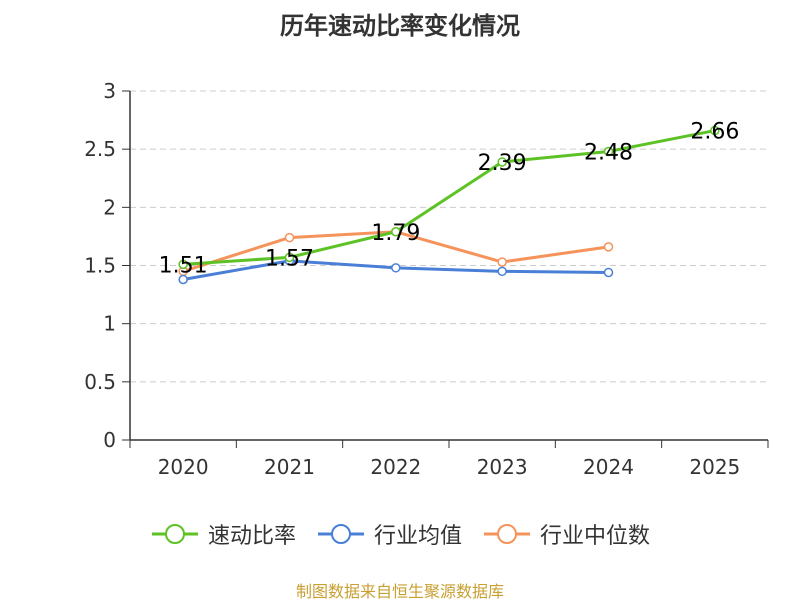  What do you see at coordinates (109, 207) in the screenshot?
I see `y-tick-label: 2` at bounding box center [109, 207].